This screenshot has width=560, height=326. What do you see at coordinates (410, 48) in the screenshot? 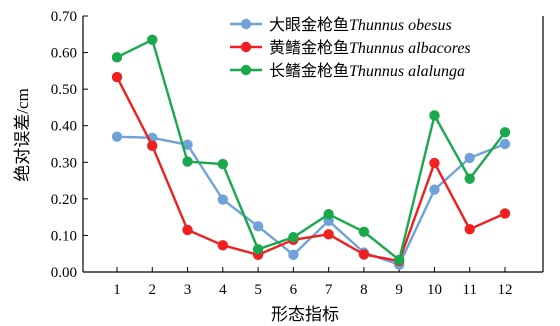
I see `legend-label-latin: Thunnus albacores` at bounding box center [410, 48].